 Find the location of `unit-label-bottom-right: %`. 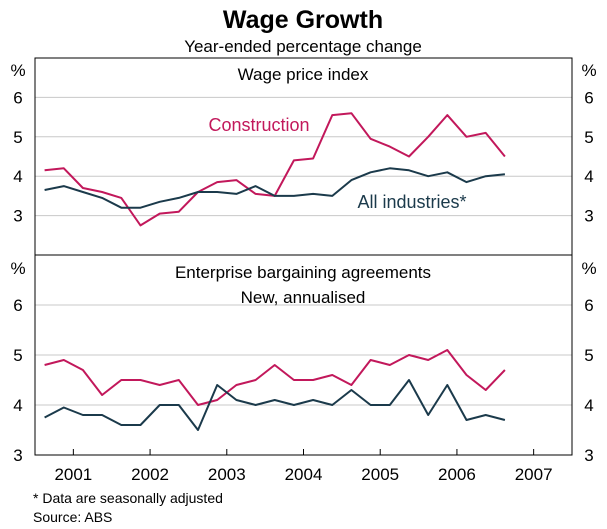

unit-label-bottom-right: % is located at coordinates (588, 268).